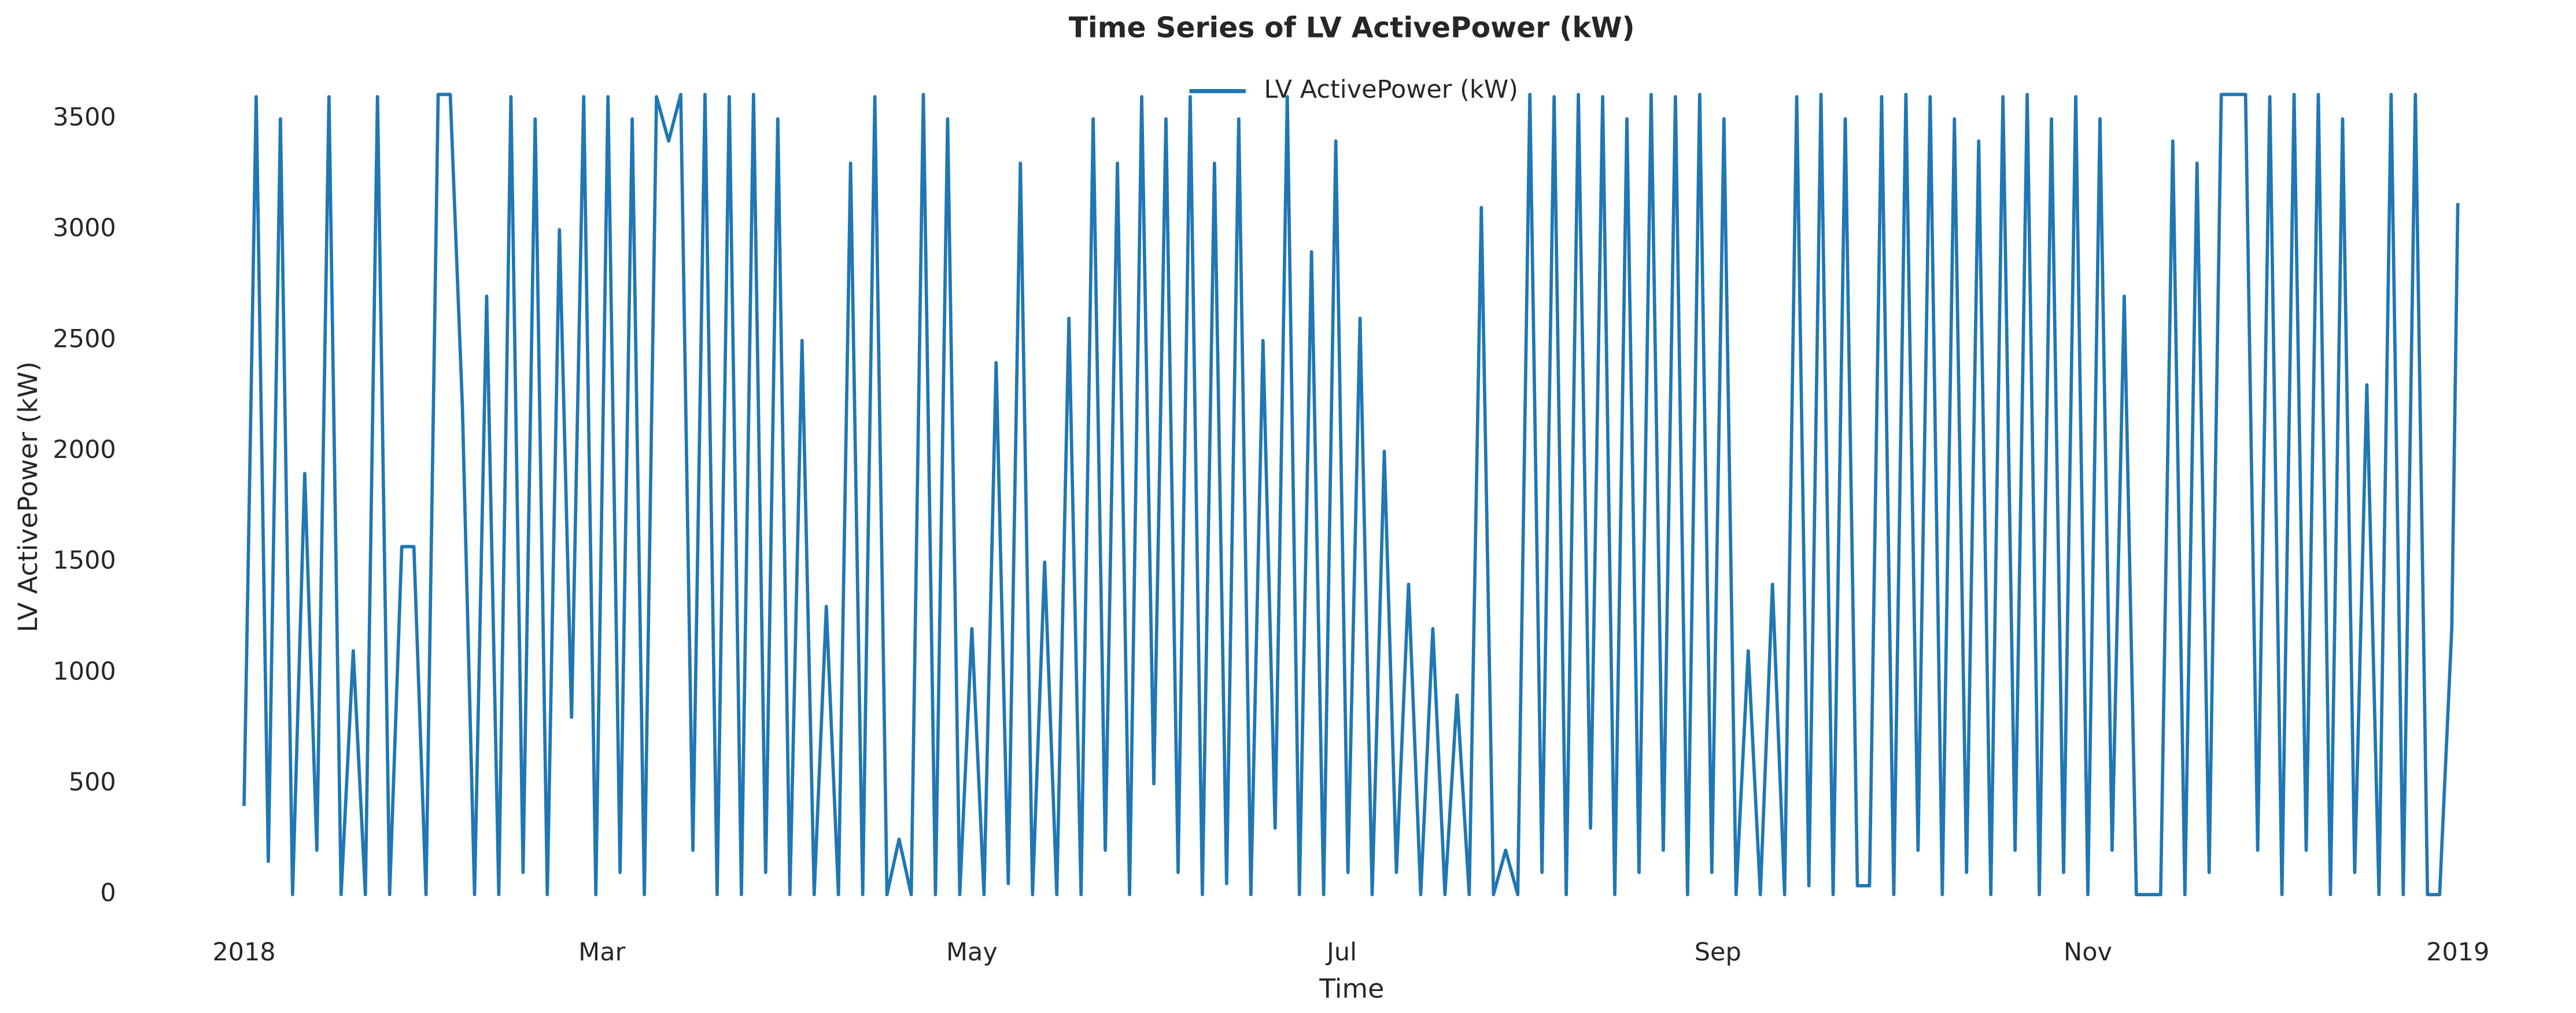 This screenshot has height=1013, width=2576. Describe the element at coordinates (92, 782) in the screenshot. I see `y-tick-label: 500` at that location.